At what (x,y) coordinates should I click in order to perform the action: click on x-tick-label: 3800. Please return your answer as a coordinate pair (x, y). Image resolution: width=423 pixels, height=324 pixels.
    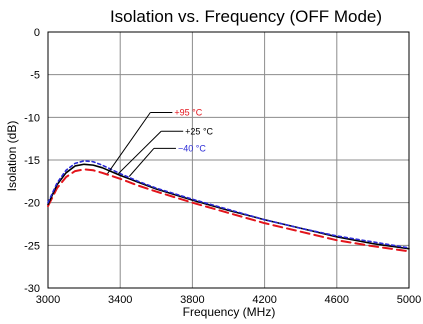
    Looking at the image, I should click on (192, 300).